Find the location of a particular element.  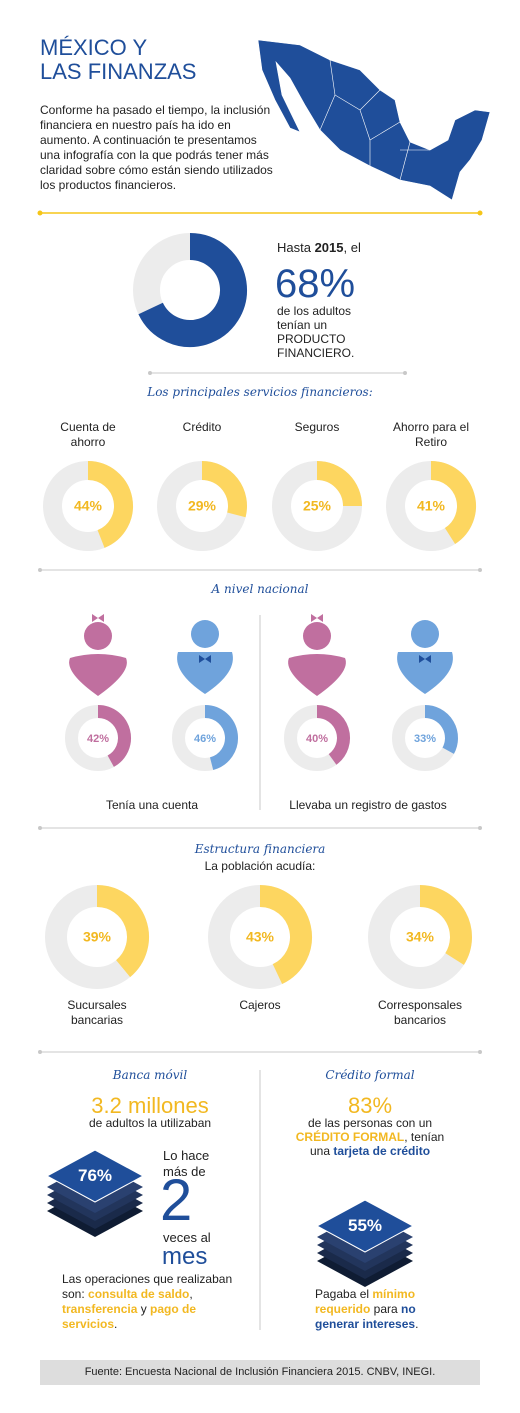

donut-label: 42% is located at coordinates (98, 739).